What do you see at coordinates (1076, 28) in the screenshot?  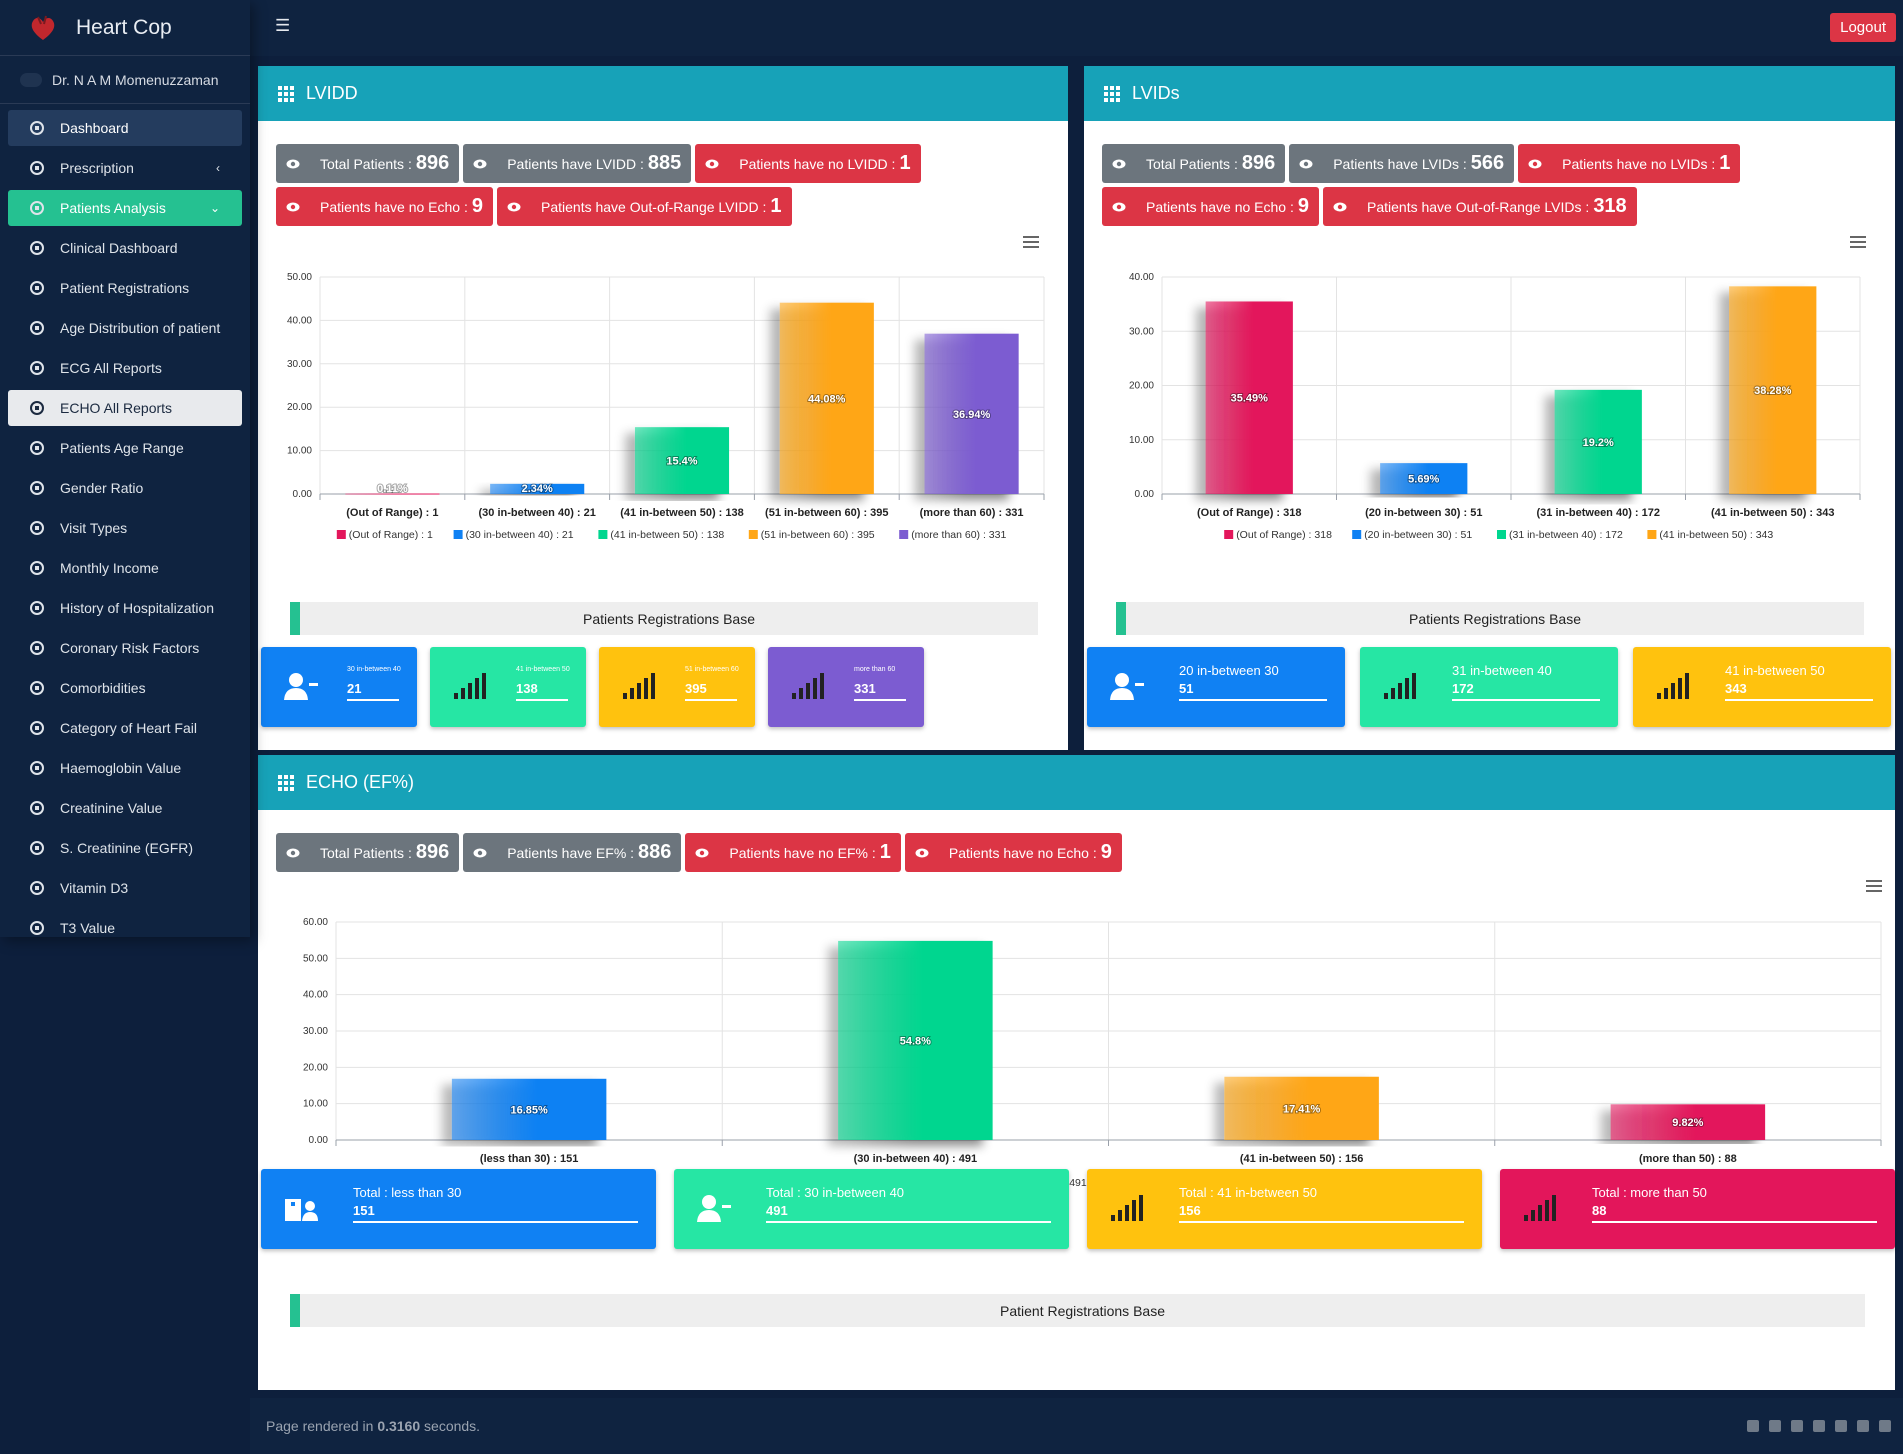 I see `topbar: ☰ Logout` at bounding box center [1076, 28].